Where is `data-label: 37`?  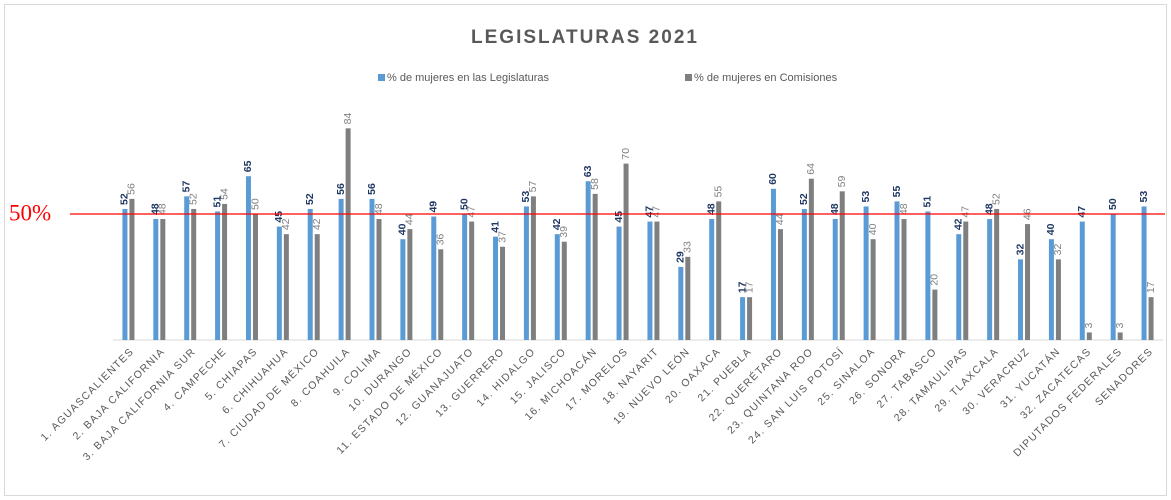 data-label: 37 is located at coordinates (502, 237).